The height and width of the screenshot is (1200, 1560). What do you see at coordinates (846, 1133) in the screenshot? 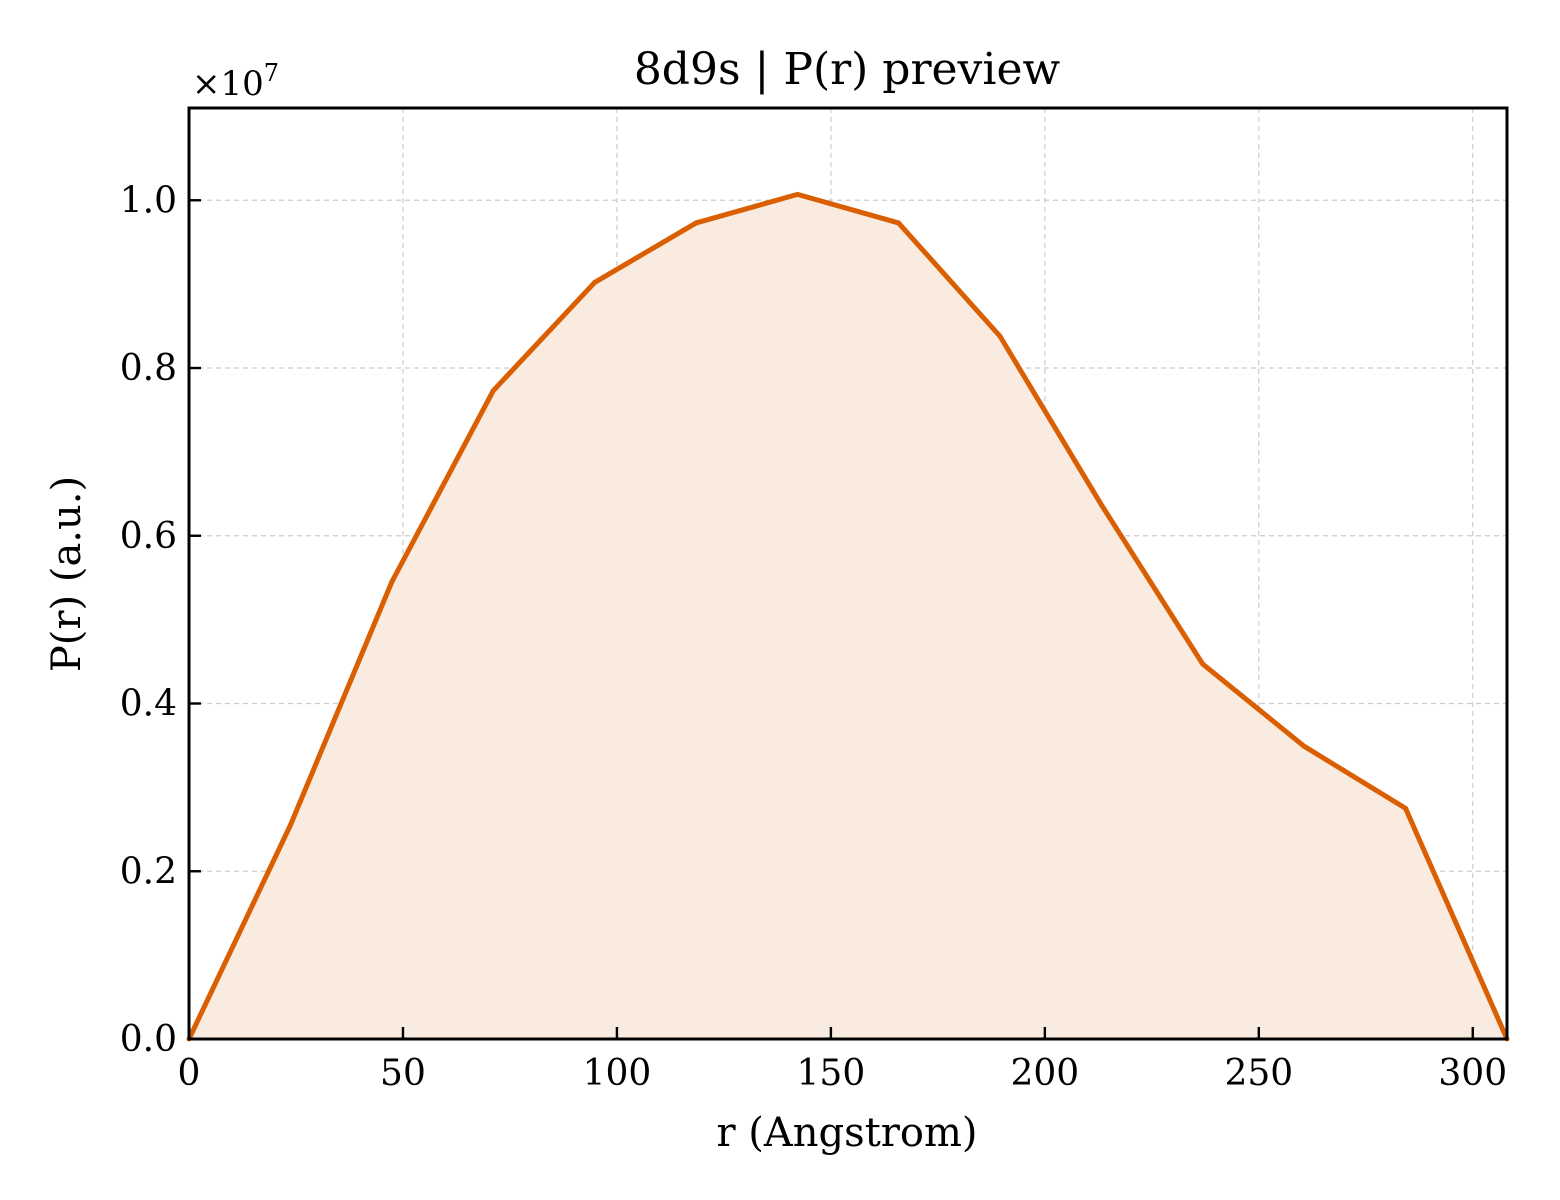
I see `x-axis-label: r (Angstrom)` at bounding box center [846, 1133].